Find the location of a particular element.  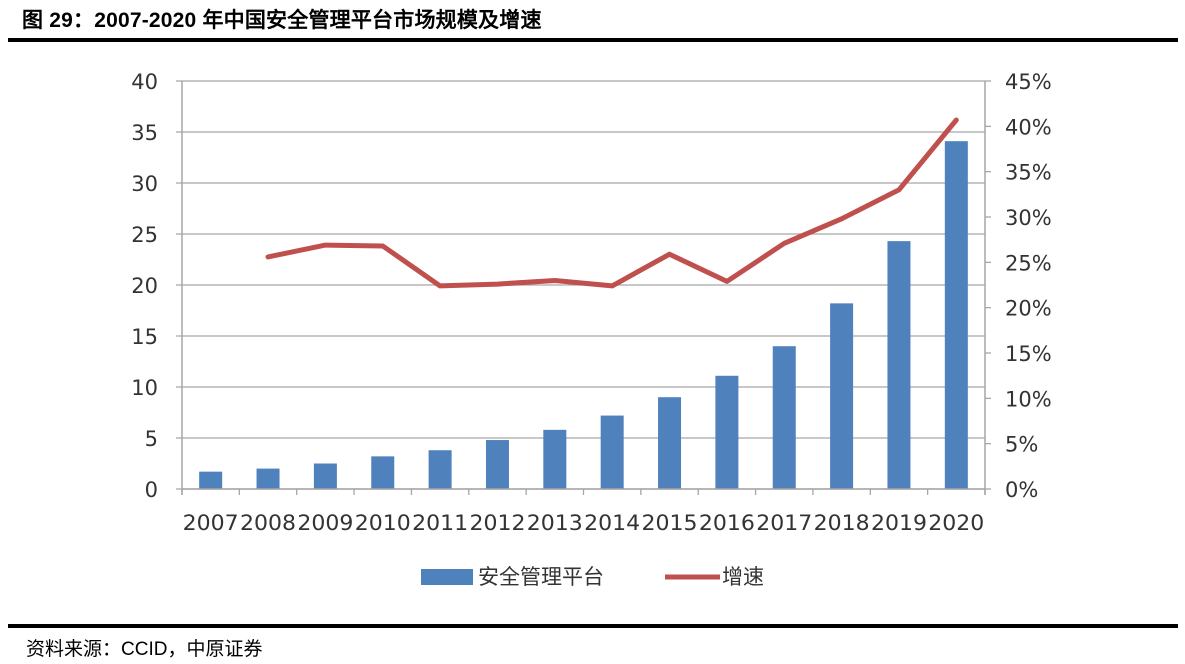

bar-2013 is located at coordinates (555, 459).